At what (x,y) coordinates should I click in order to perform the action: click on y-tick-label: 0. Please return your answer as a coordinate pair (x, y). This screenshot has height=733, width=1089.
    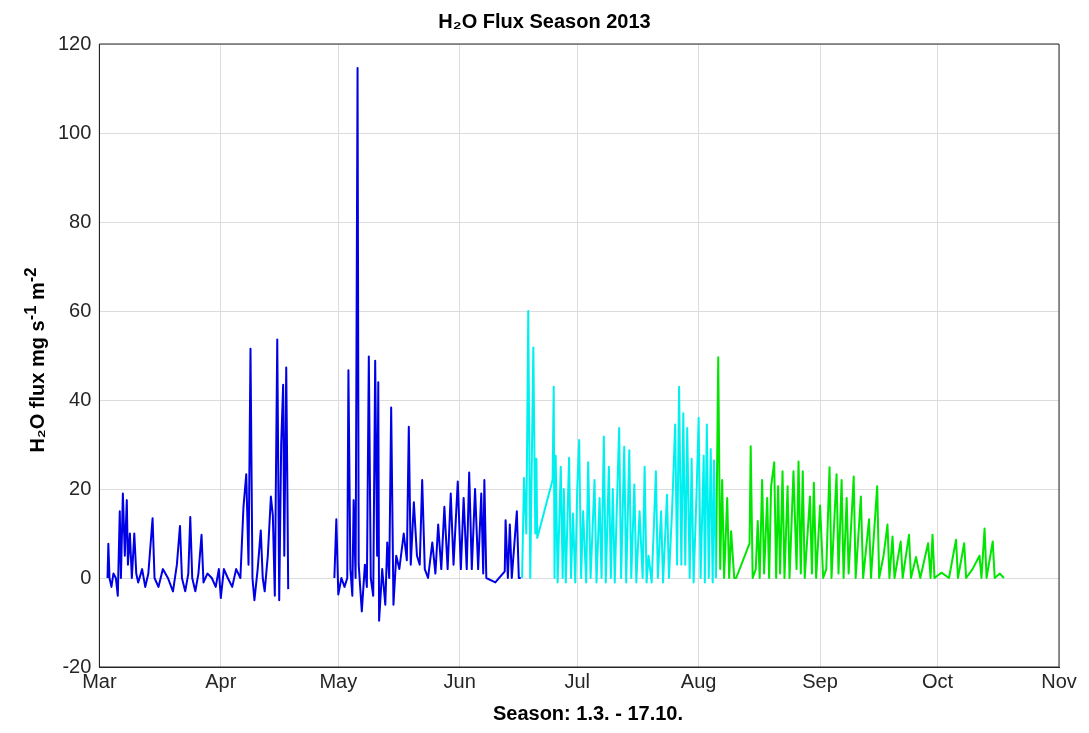
    Looking at the image, I should click on (86, 576).